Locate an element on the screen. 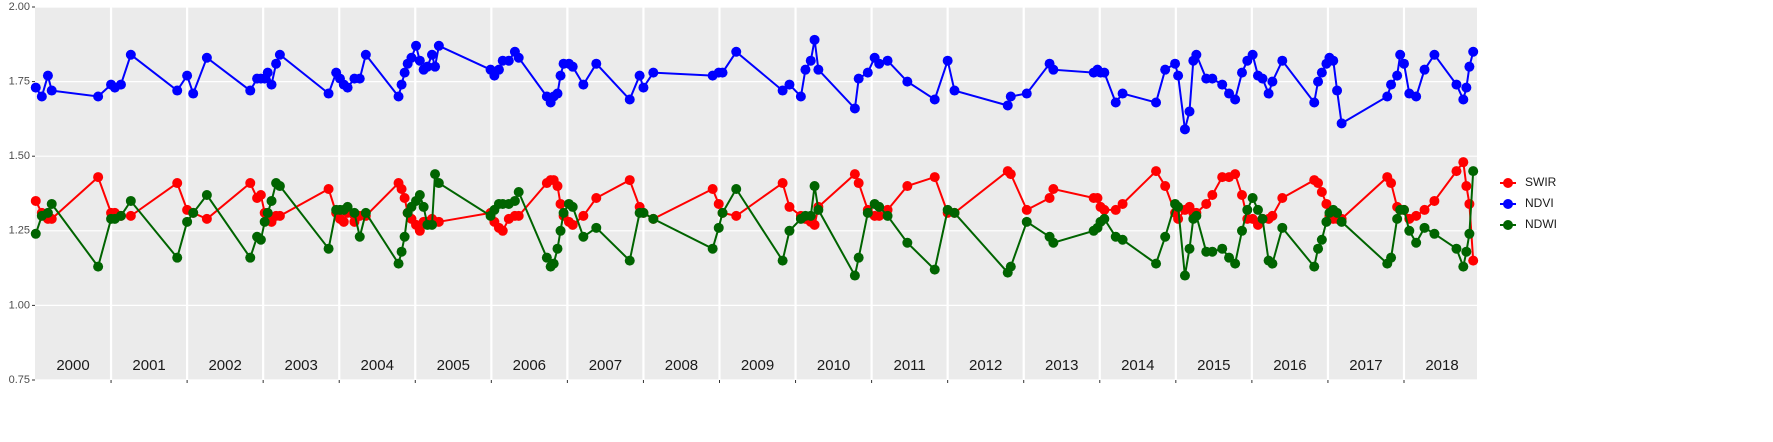 This screenshot has height=442, width=1773. year-label: 2002 is located at coordinates (224, 365).